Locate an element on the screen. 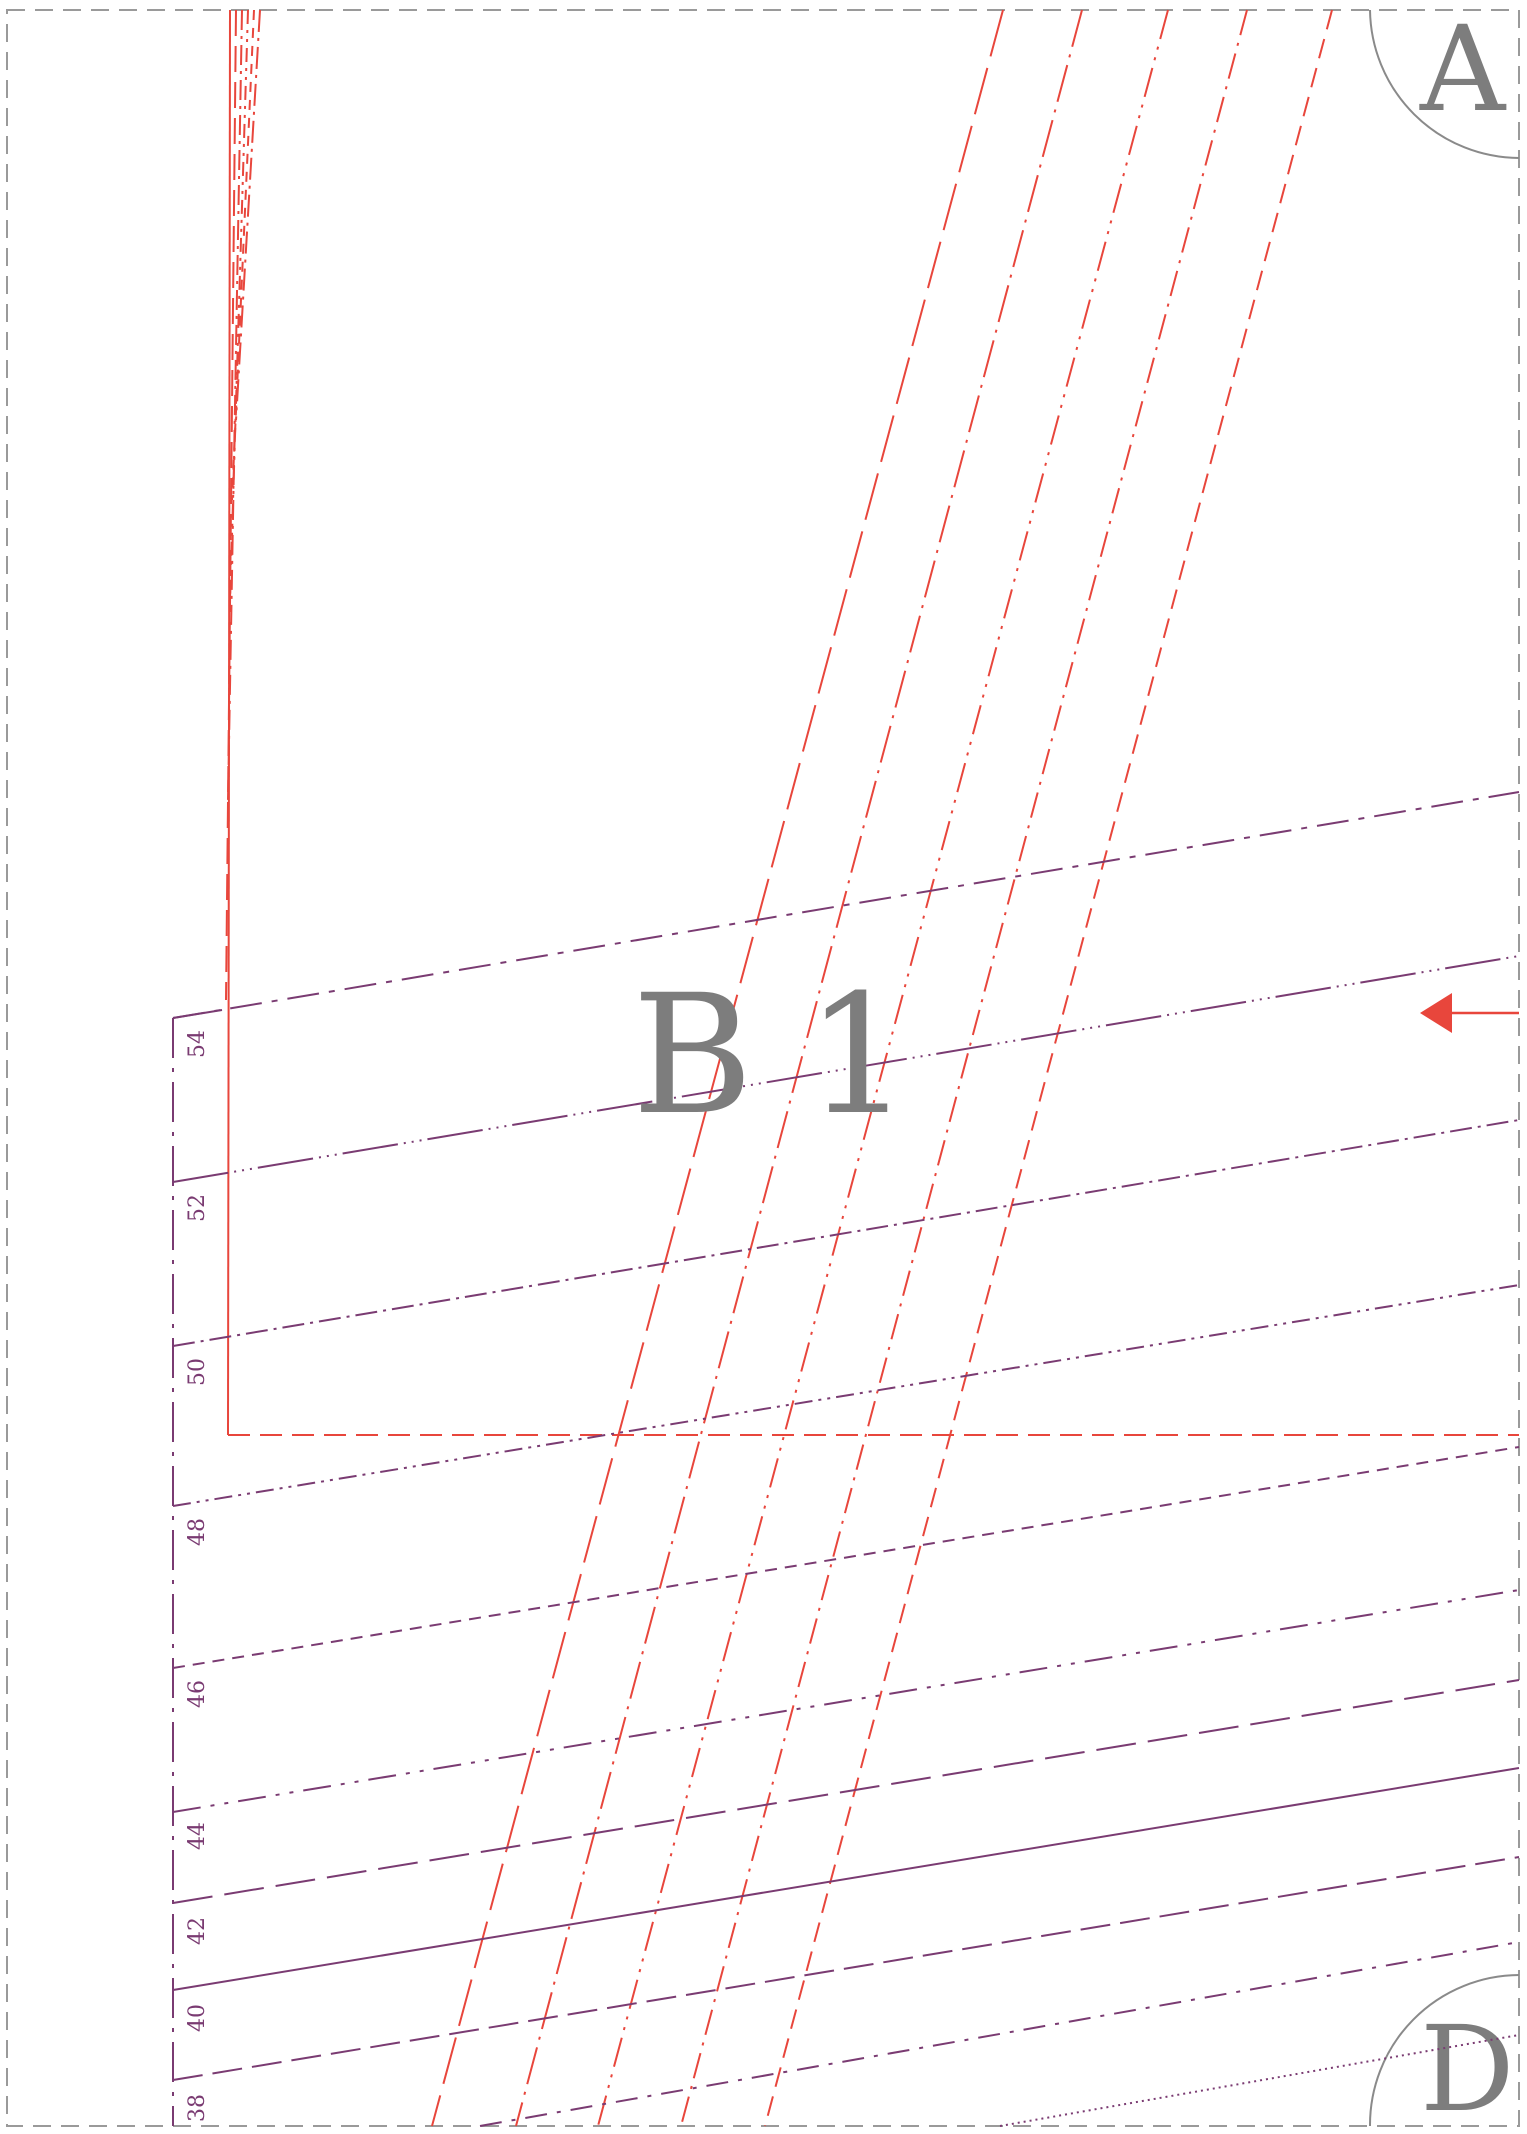  size-label-40: 40 is located at coordinates (197, 2018).